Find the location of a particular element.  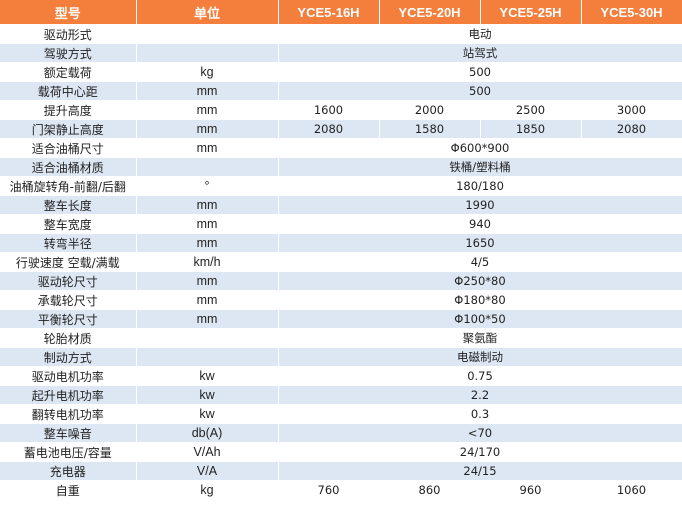

spec-name: 整车宽度 is located at coordinates (68, 224).